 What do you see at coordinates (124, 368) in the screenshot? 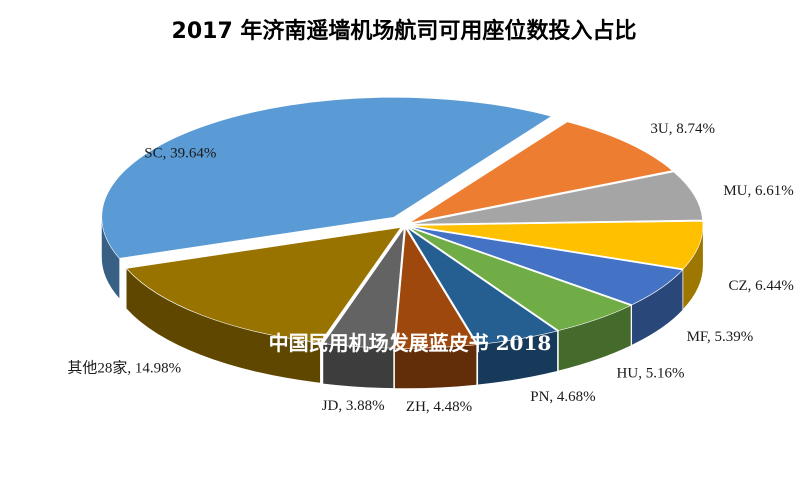
I see `pie-label-9: 其他28家, 14.98%` at bounding box center [124, 368].